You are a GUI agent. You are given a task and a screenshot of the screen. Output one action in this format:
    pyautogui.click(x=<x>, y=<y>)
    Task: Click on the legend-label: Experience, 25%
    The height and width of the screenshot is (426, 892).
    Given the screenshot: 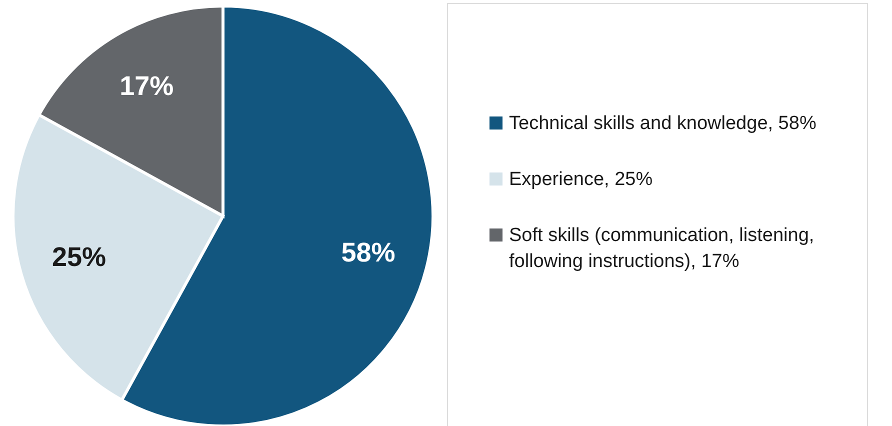 What is the action you would take?
    pyautogui.click(x=581, y=179)
    